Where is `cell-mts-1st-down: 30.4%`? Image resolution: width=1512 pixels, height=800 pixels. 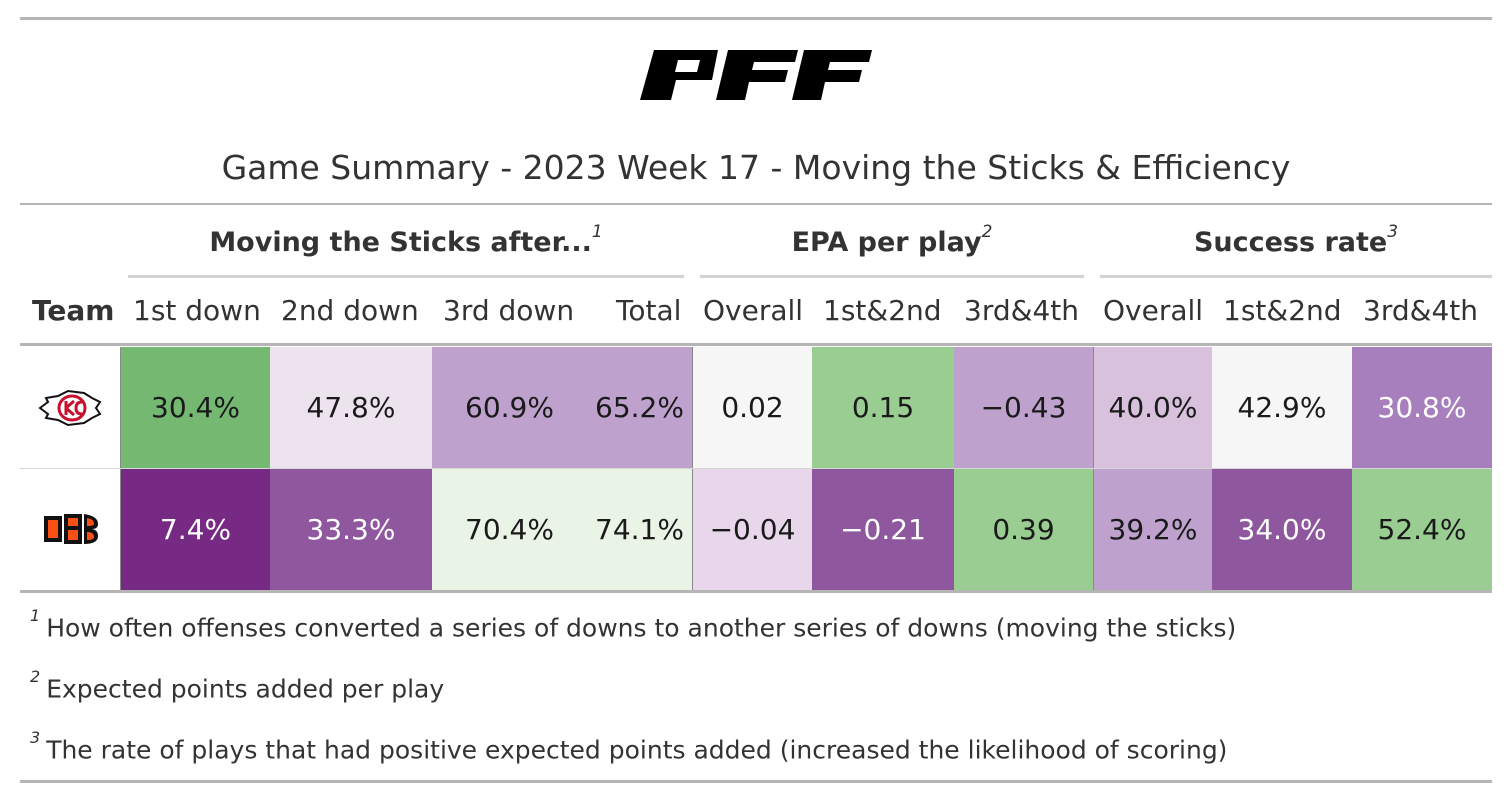
cell-mts-1st-down: 30.4% is located at coordinates (195, 407).